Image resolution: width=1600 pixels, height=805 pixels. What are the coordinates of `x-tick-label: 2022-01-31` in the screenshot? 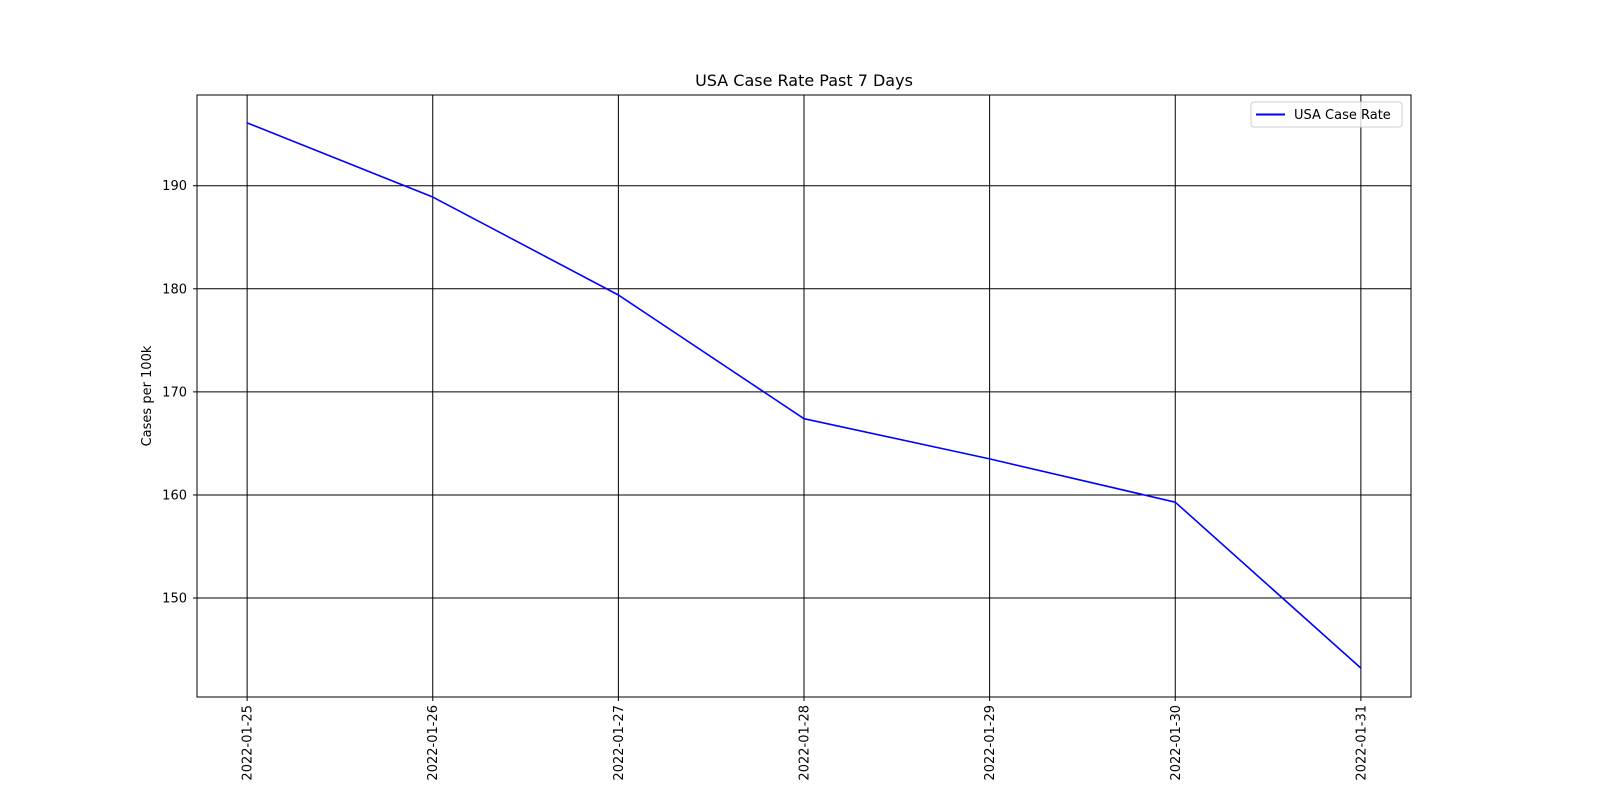 It's located at (1361, 743).